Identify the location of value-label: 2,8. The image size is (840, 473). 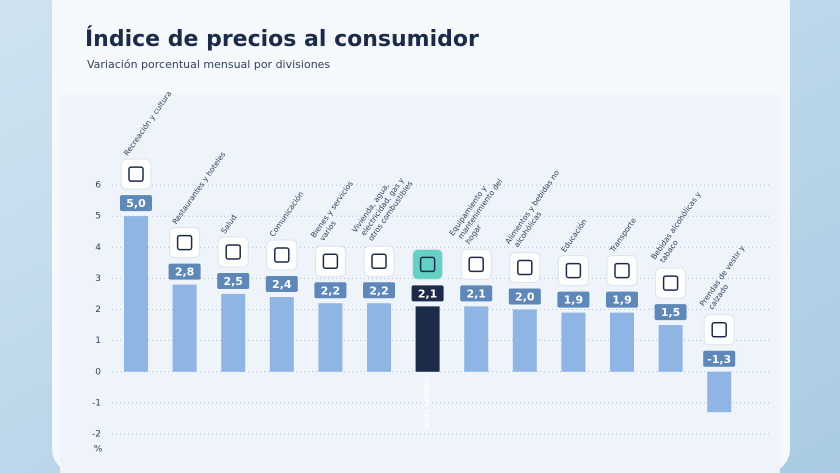
(185, 272).